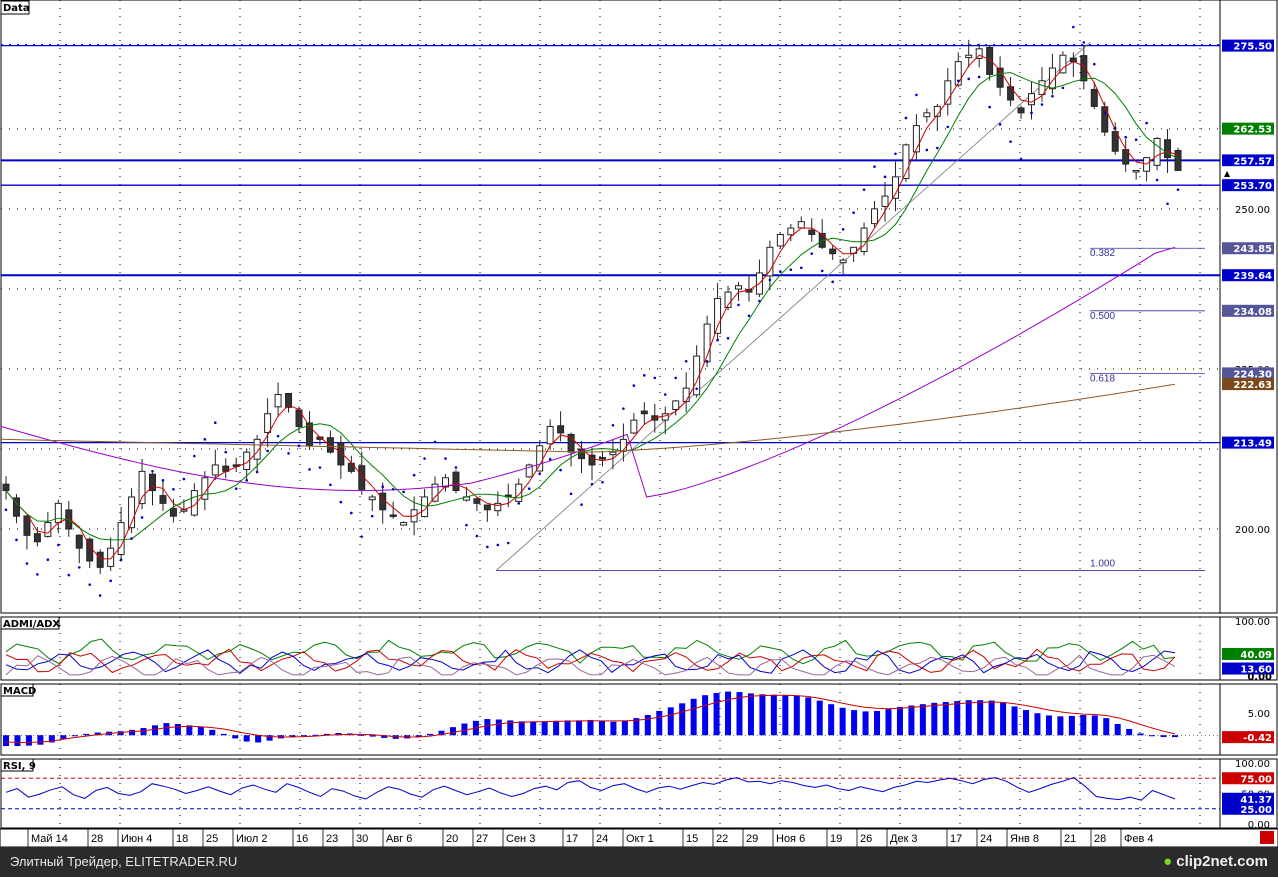  I want to click on rsi-right-label-1-box, so click(1248, 798).